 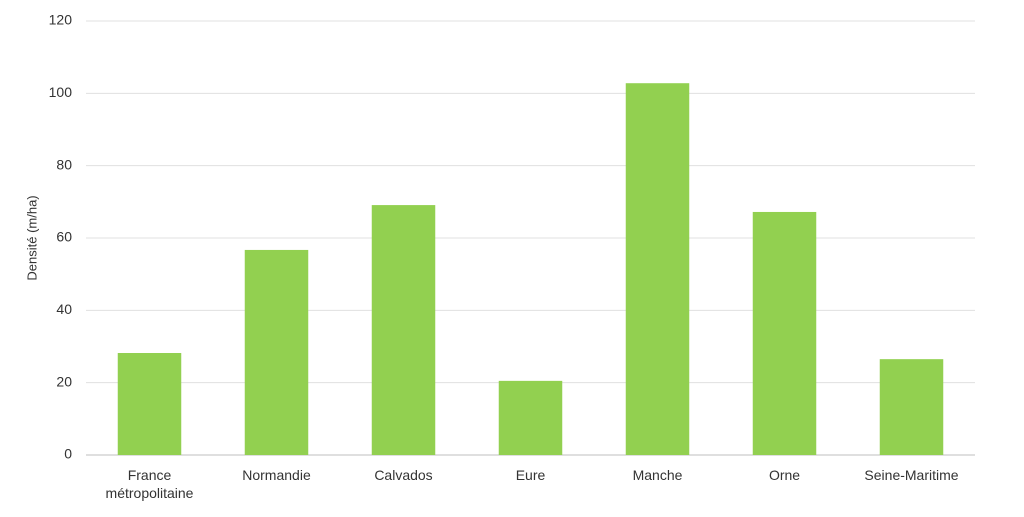 I want to click on y-tick-label: 0, so click(x=68, y=454).